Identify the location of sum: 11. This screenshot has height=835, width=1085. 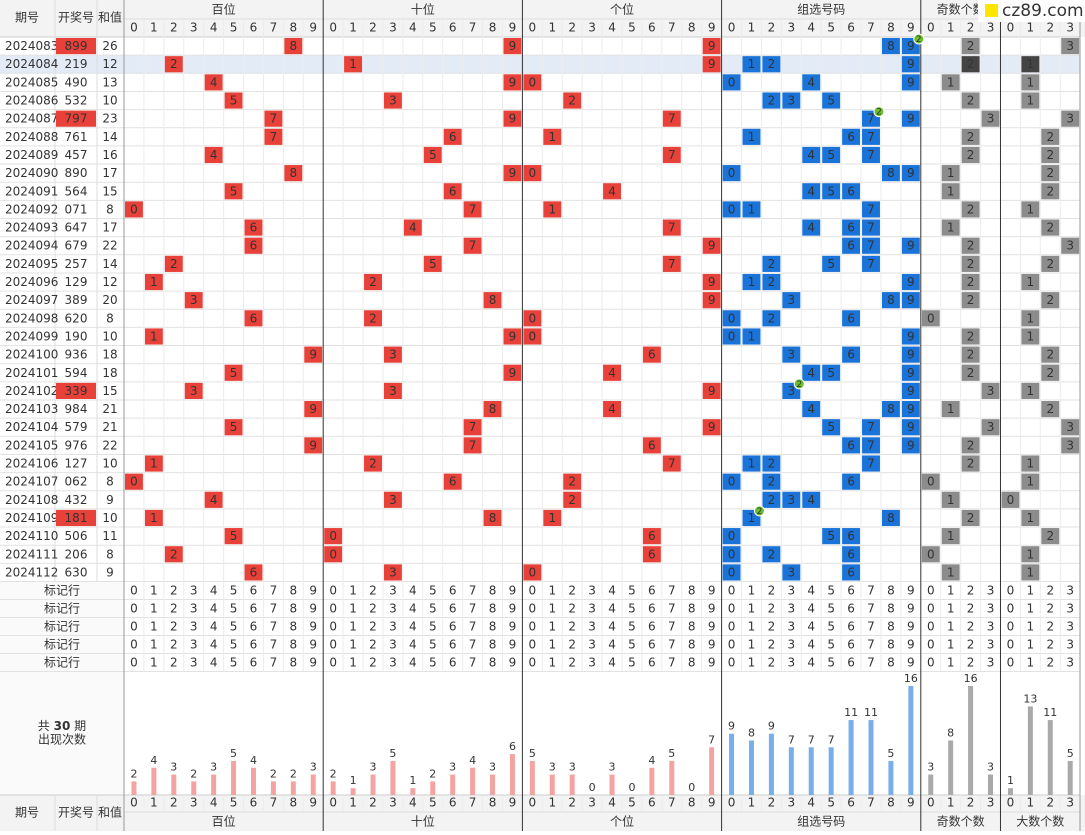
(109, 536).